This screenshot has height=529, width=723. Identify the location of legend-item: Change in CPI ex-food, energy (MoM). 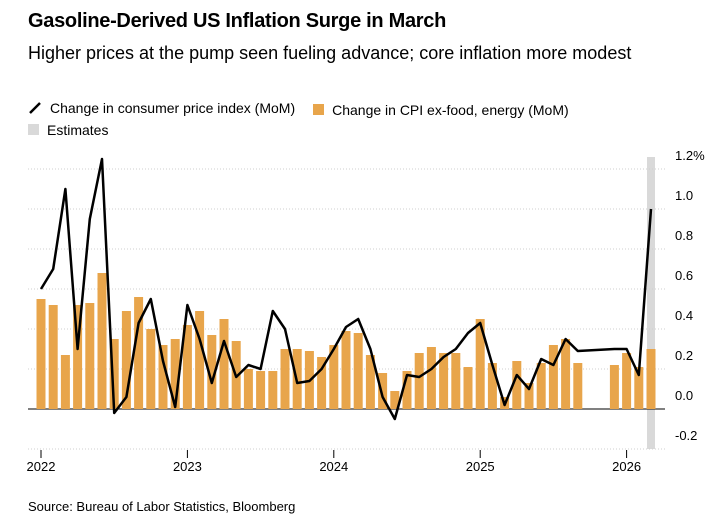
(441, 110).